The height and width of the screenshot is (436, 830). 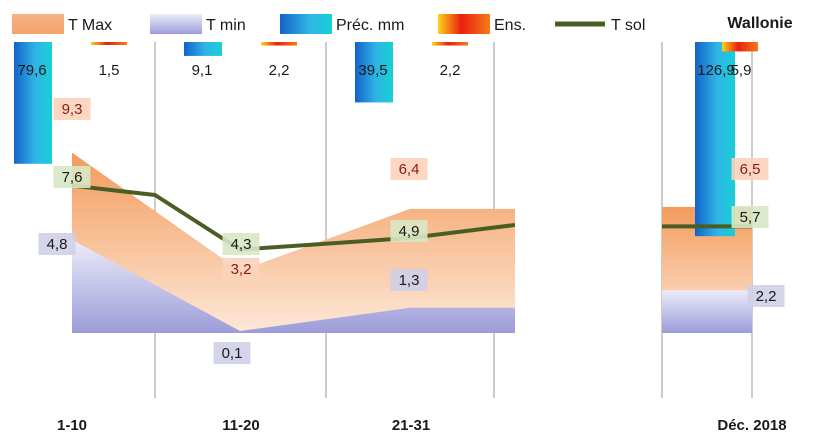 I want to click on tmin-label-1-10: 4,8, so click(x=57, y=244).